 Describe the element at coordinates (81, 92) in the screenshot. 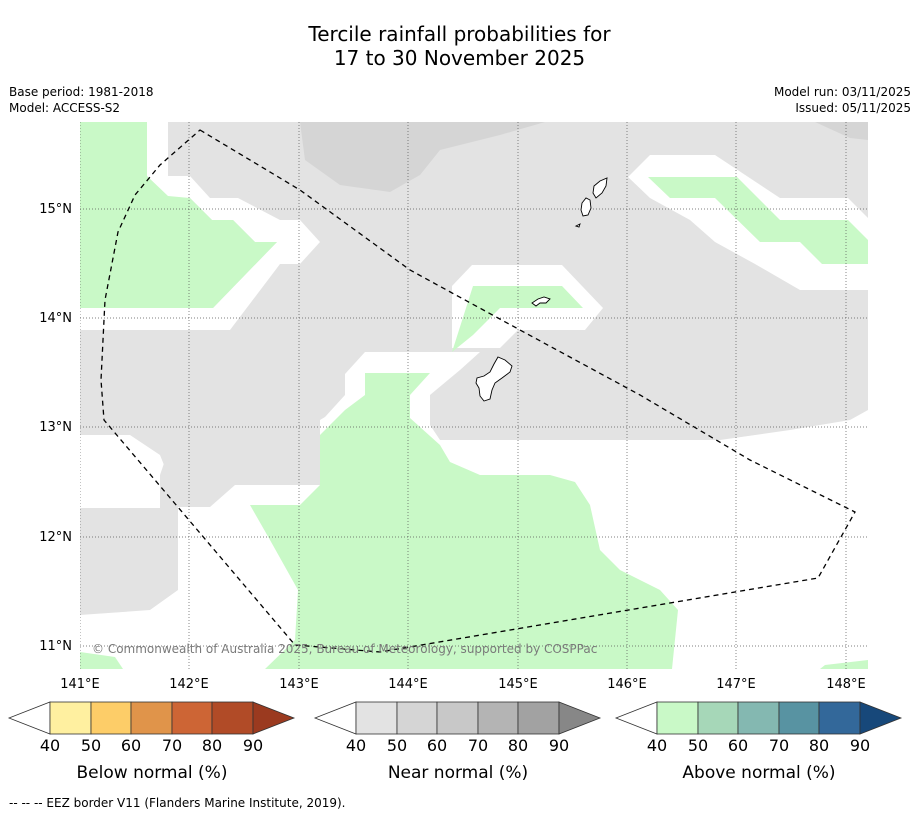

I see `base-period: Base period: 1981-2018` at that location.